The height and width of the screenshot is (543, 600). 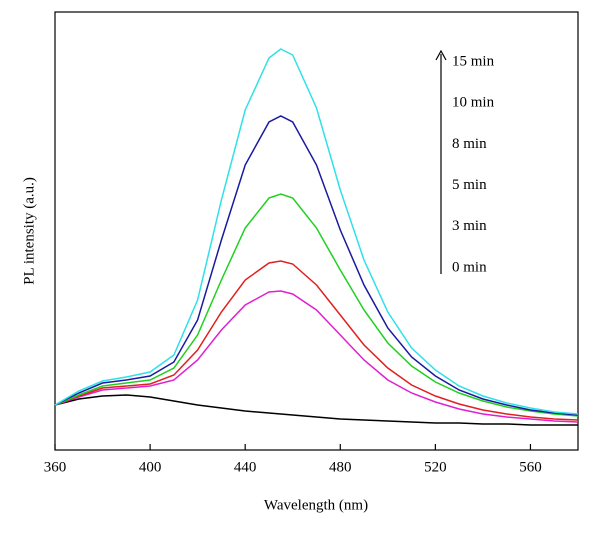 What do you see at coordinates (473, 103) in the screenshot?
I see `legend-label: 10 min` at bounding box center [473, 103].